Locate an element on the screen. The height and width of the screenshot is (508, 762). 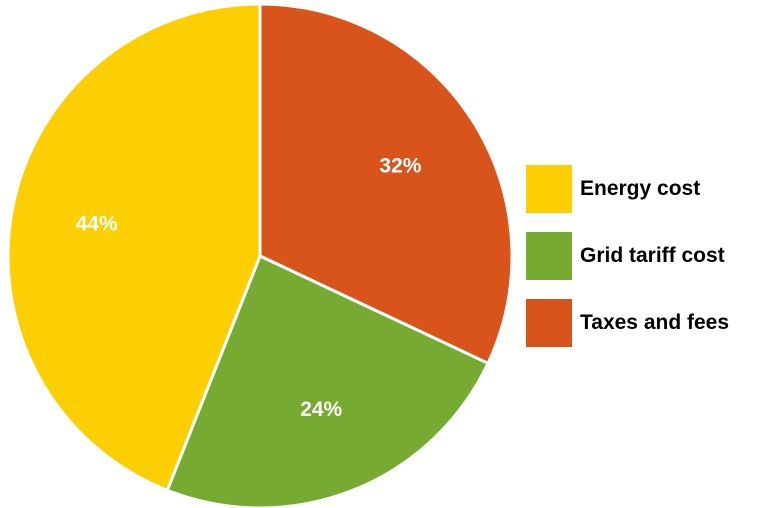
legend-swatch-taxes-and-fees is located at coordinates (549, 323).